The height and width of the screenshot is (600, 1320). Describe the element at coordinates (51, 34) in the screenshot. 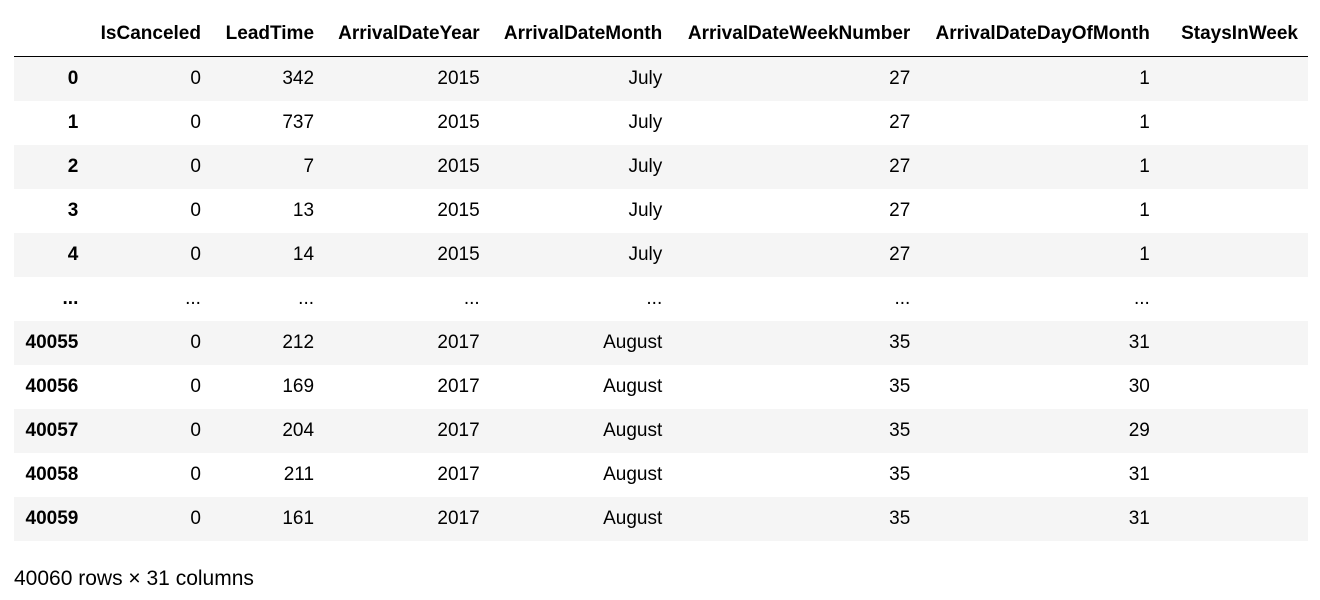

I see `index-header-cell` at that location.